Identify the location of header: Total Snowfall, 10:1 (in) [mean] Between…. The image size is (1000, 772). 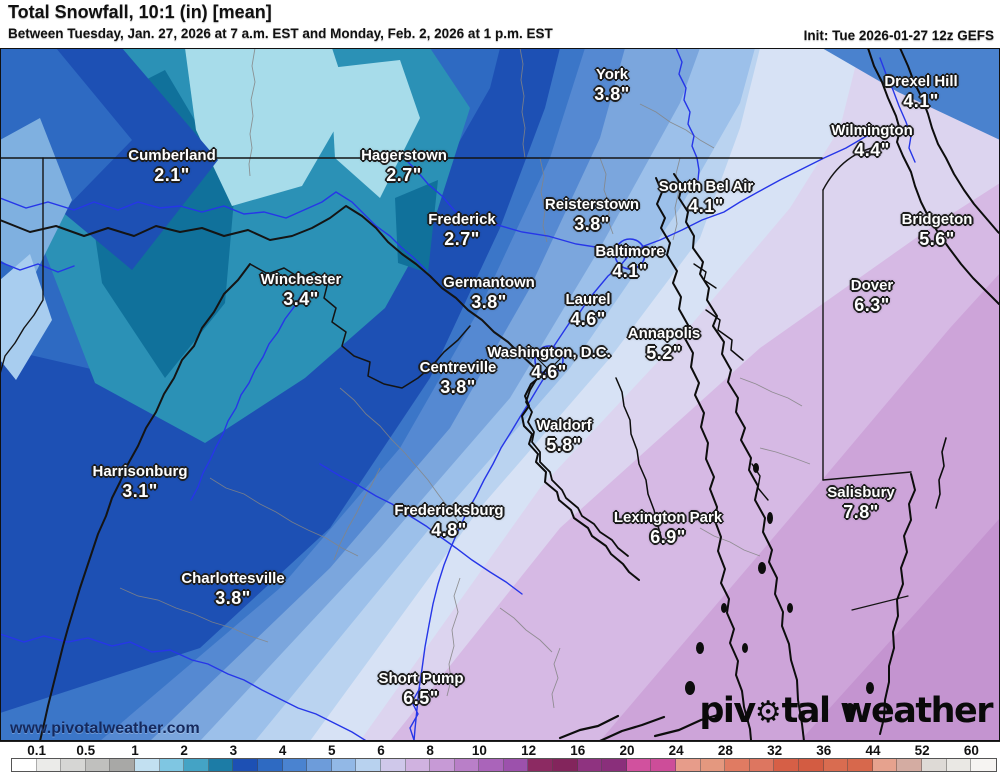
(500, 24).